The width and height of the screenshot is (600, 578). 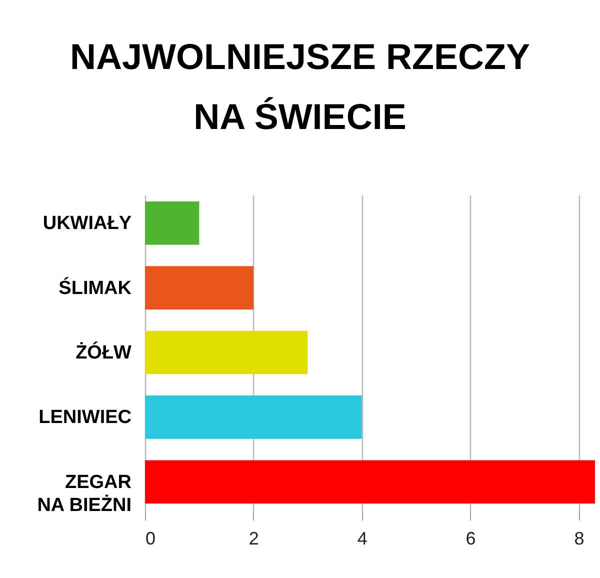 I want to click on x-tick-label: 4, so click(x=362, y=538).